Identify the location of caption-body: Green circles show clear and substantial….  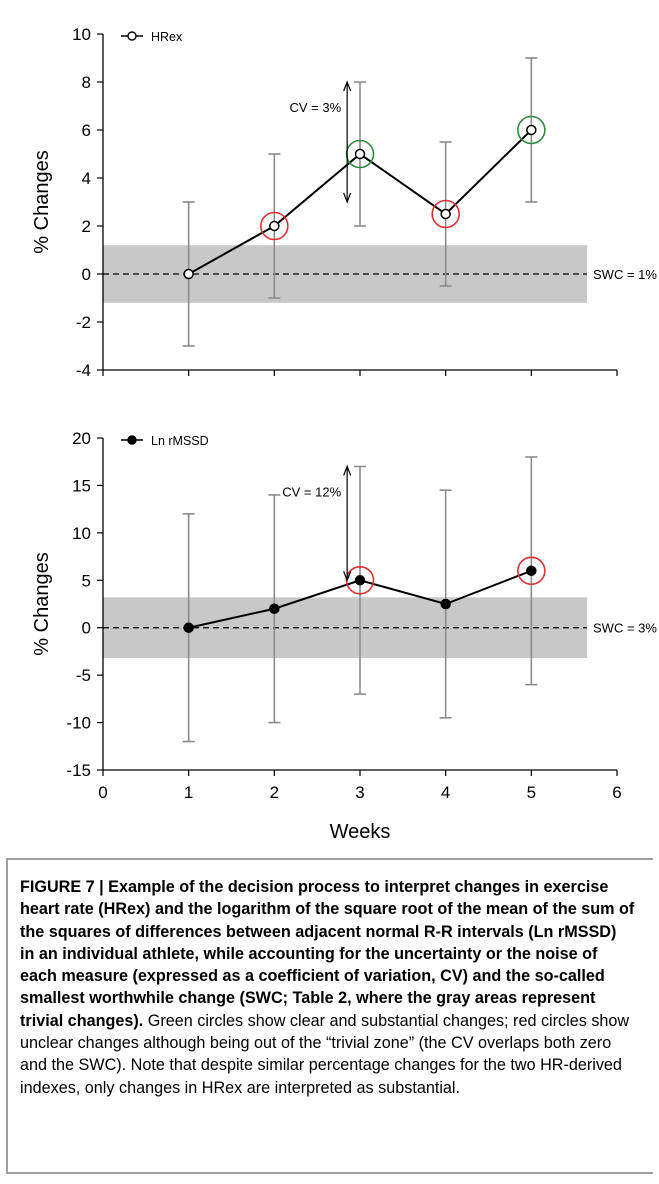
(325, 1054).